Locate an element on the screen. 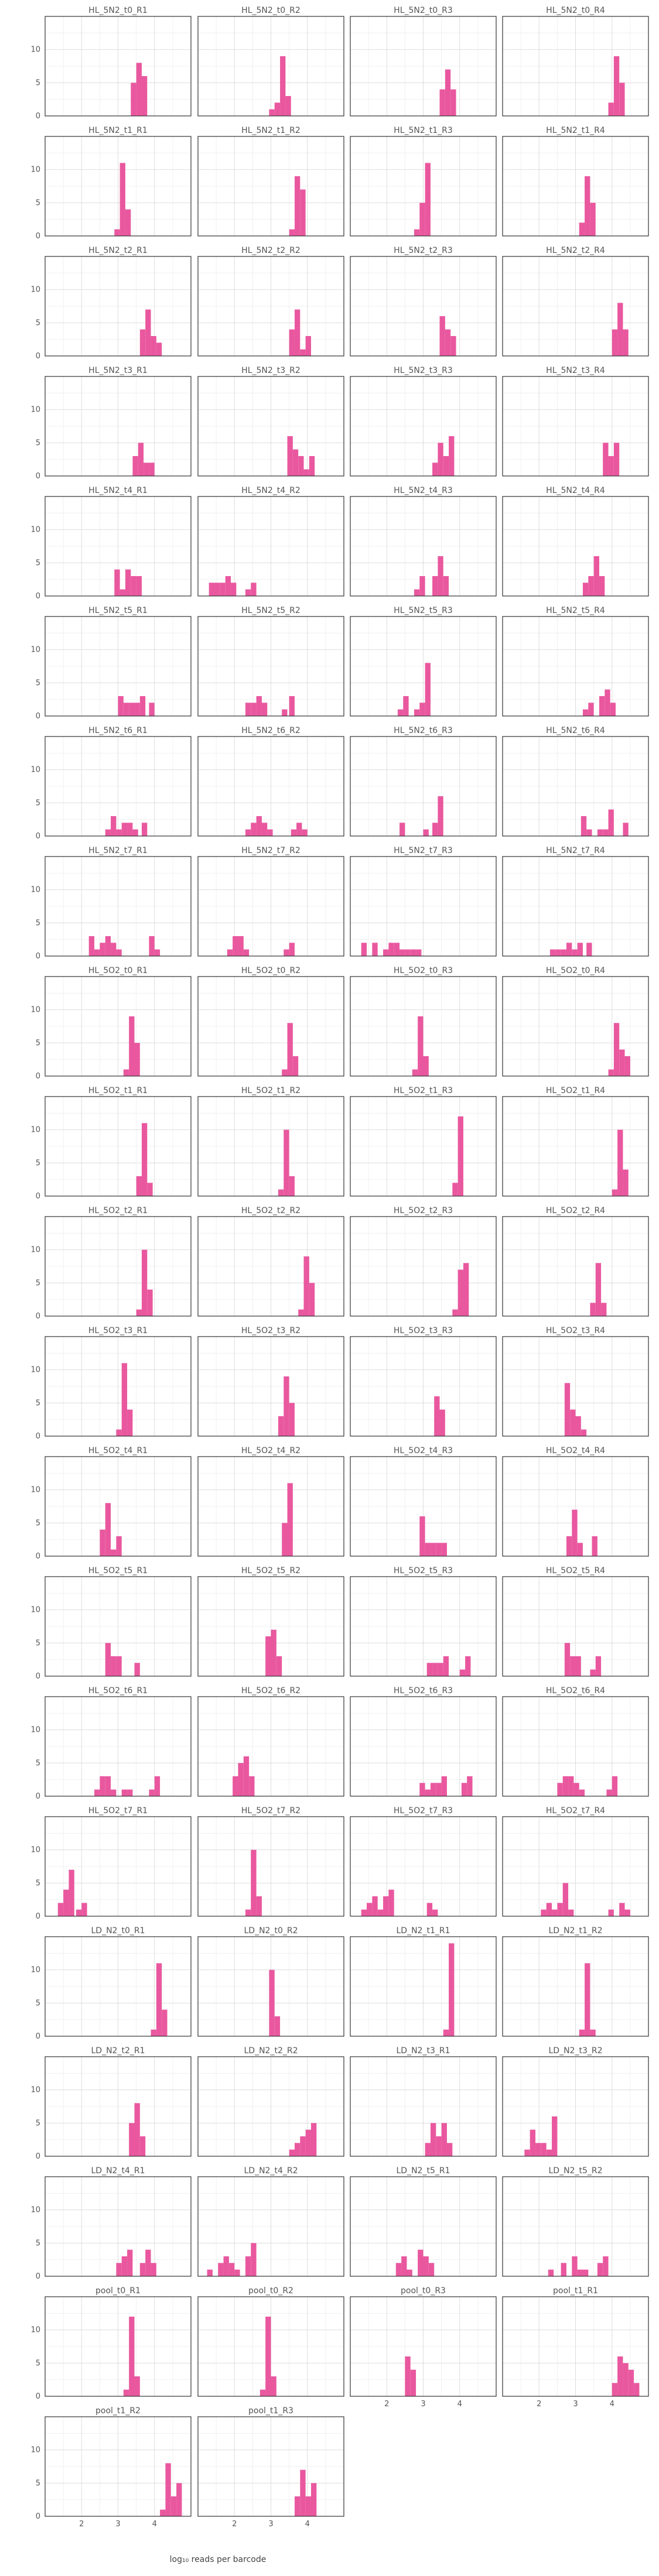 This screenshot has height=2576, width=659. facet-panel: HL_5O2_t4_R3 is located at coordinates (423, 1502).